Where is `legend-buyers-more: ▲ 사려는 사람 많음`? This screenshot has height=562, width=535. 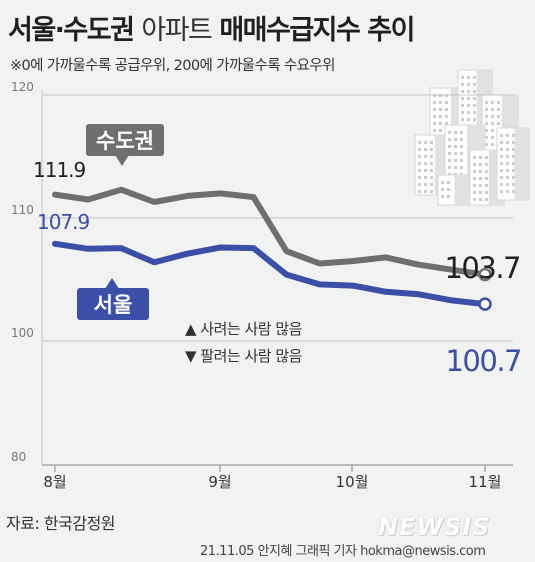 legend-buyers-more: ▲ 사려는 사람 많음 is located at coordinates (243, 329).